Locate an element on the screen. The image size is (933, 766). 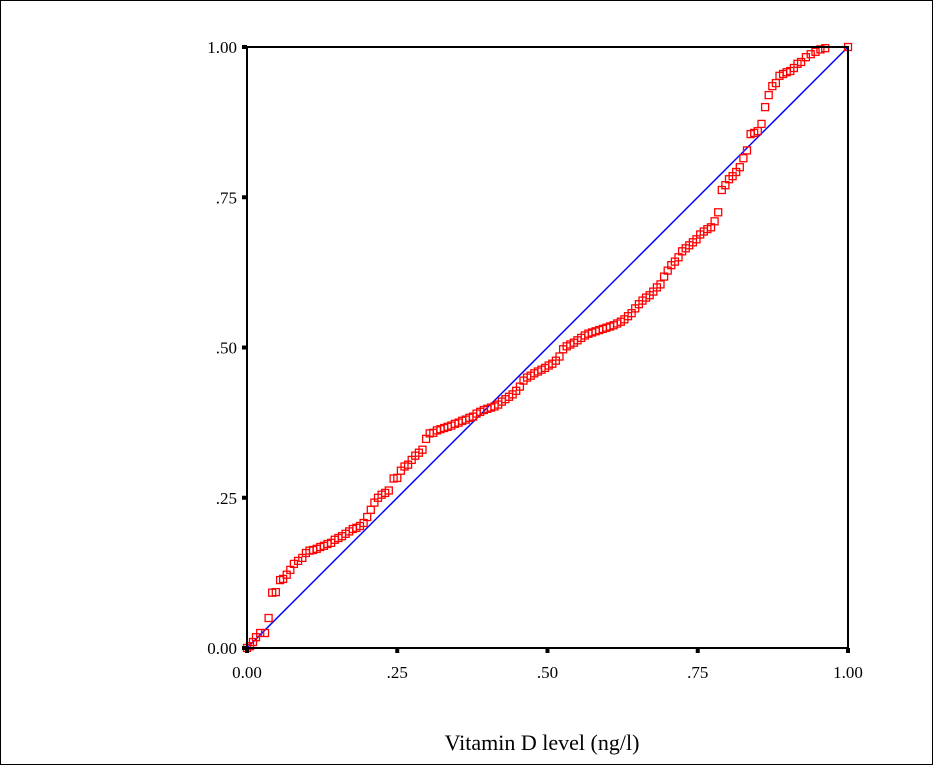
x-axis-title: Vitamin D level (ng/l) is located at coordinates (542, 742).